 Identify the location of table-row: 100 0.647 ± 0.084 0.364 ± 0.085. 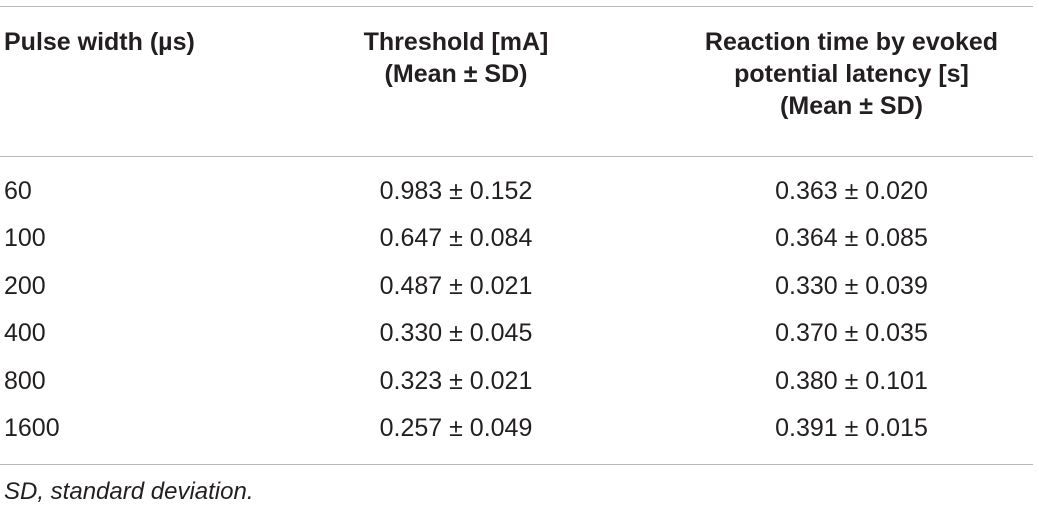
(519, 238).